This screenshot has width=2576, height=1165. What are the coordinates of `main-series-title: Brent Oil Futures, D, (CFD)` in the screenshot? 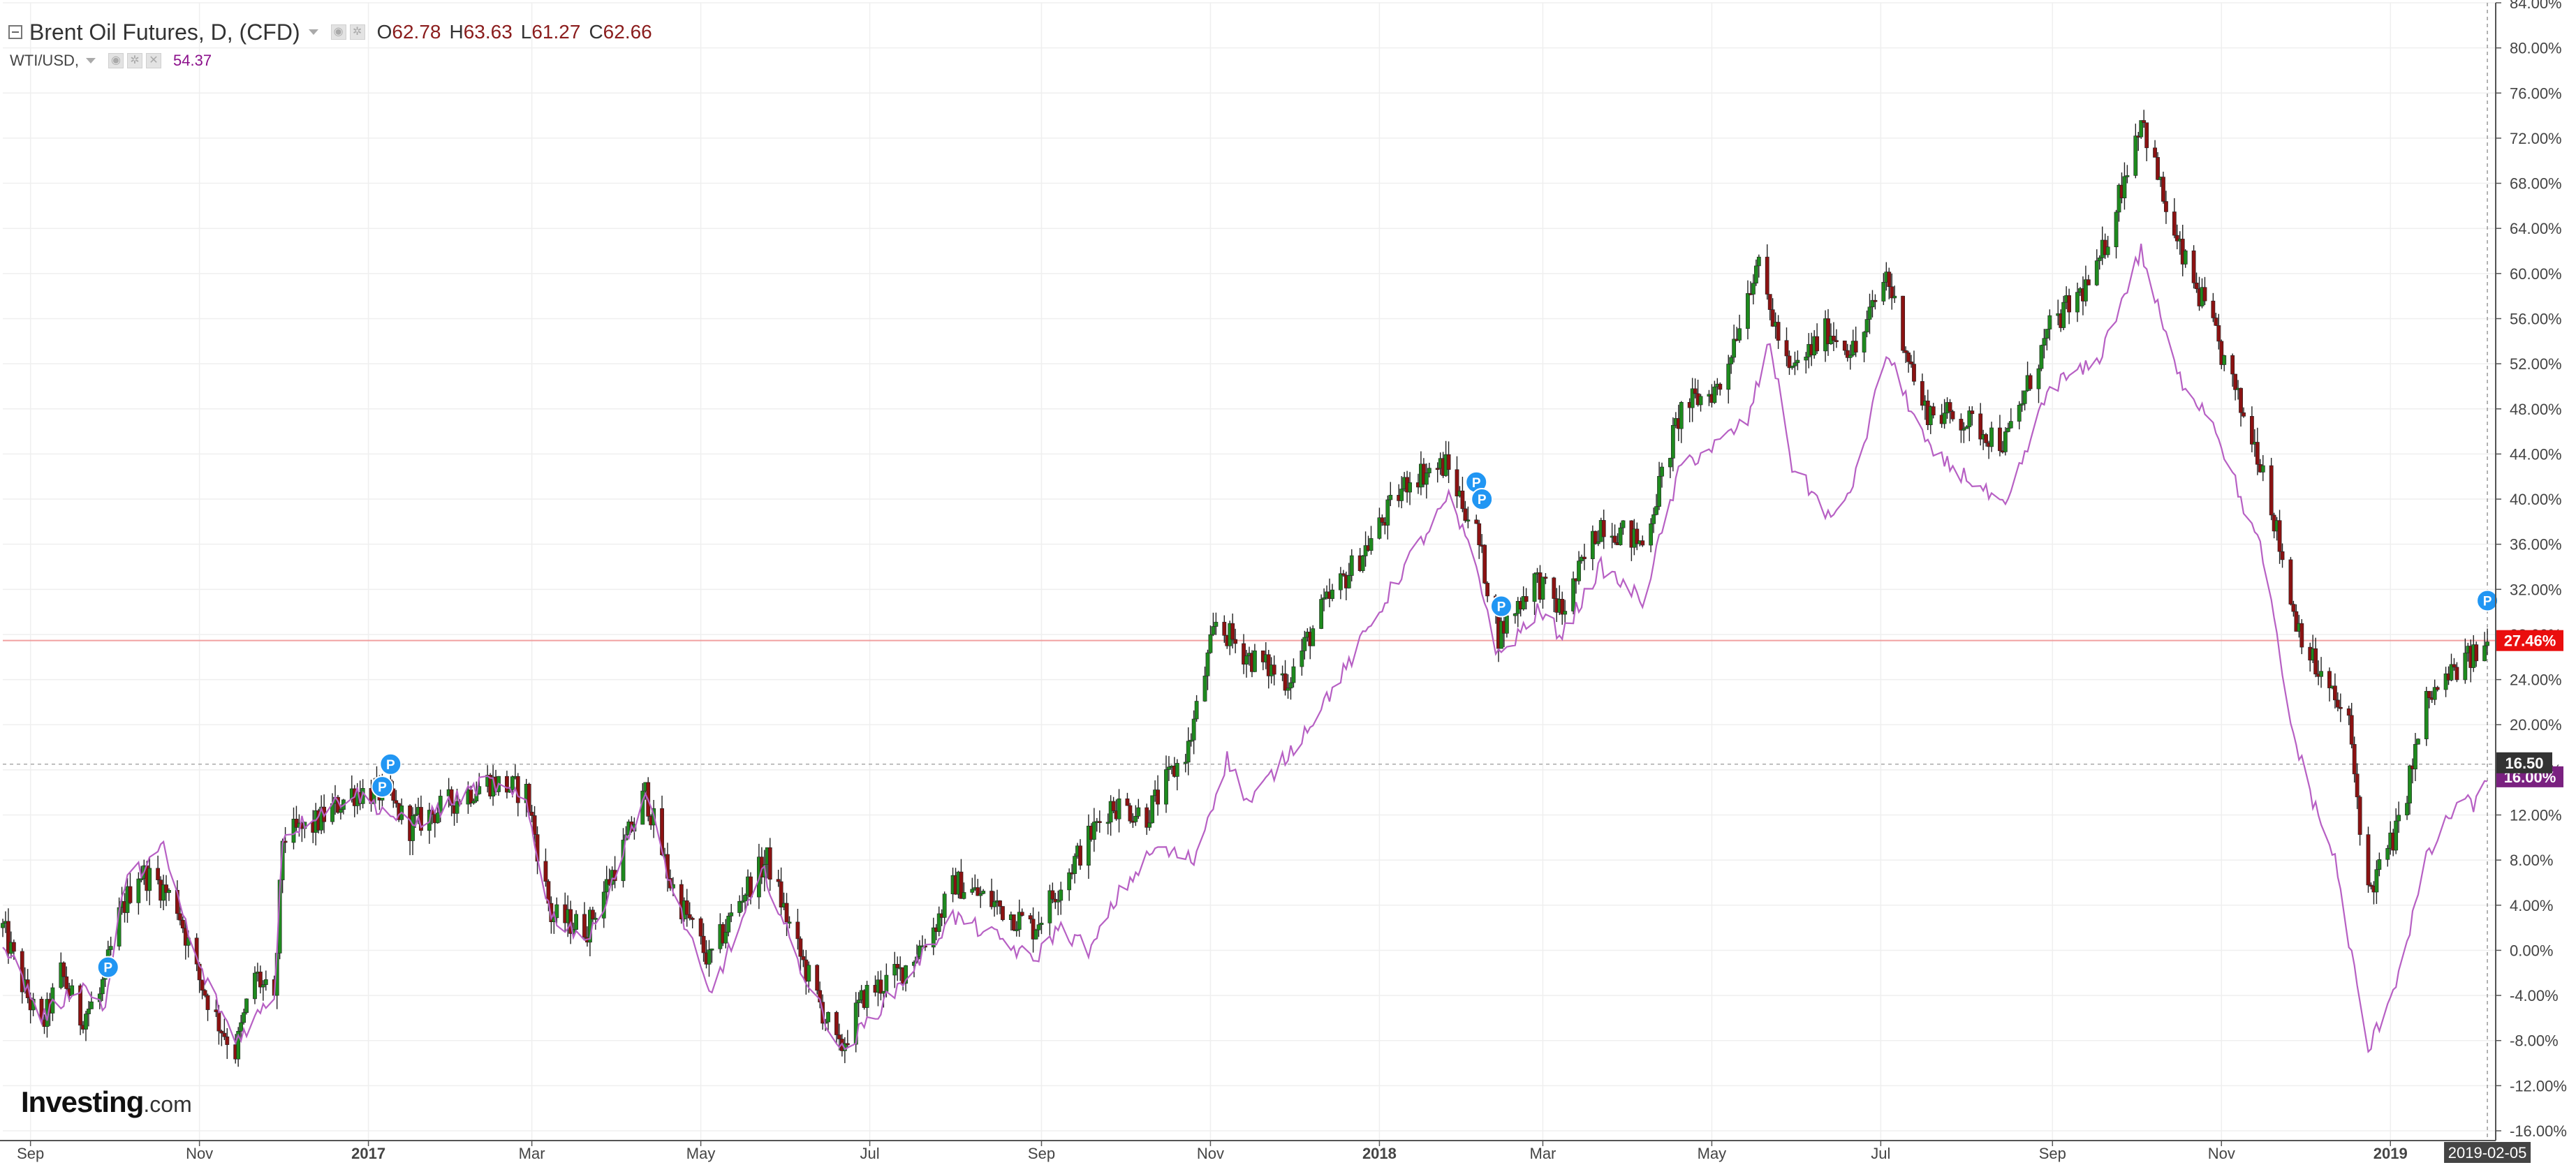 It's located at (164, 32).